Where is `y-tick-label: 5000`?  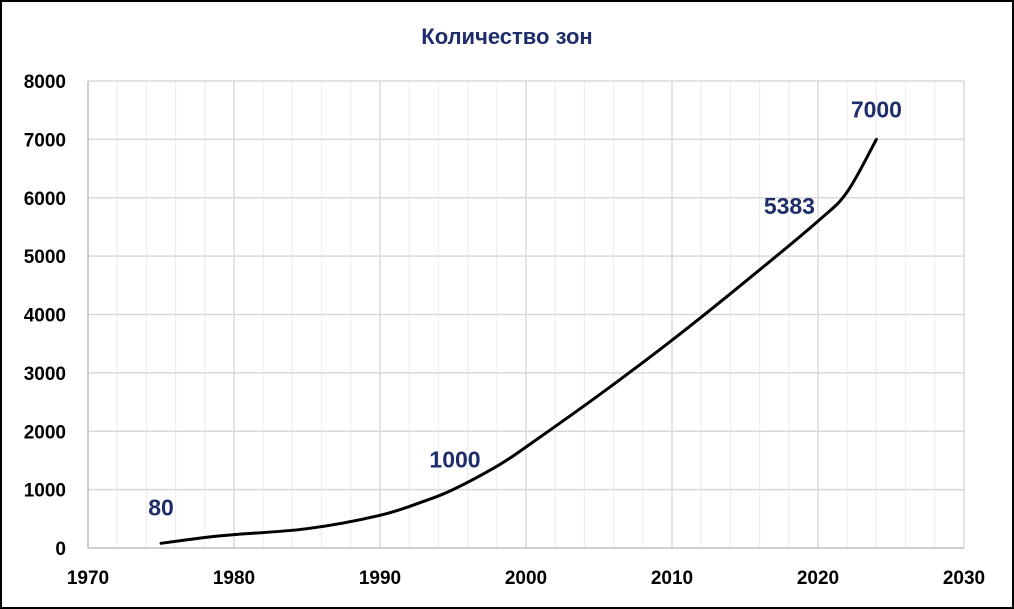
y-tick-label: 5000 is located at coordinates (45, 257).